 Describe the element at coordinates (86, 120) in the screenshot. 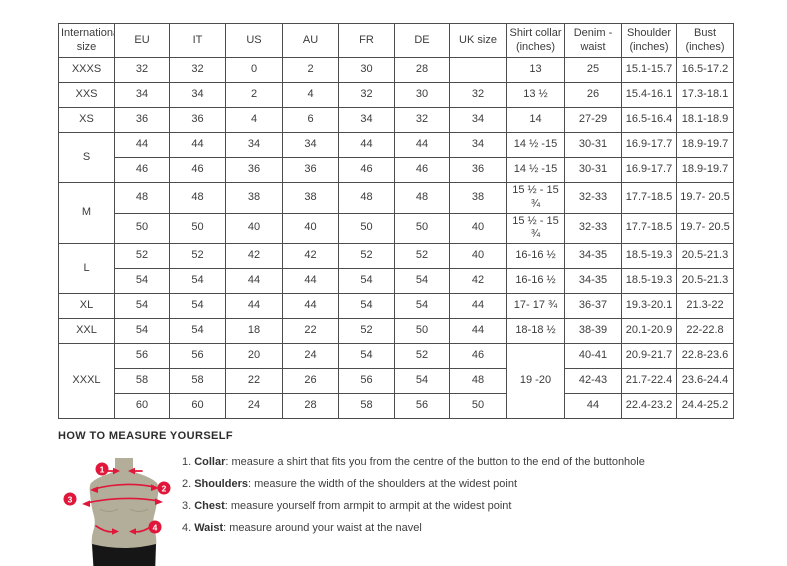

I see `table-cell: XS` at that location.